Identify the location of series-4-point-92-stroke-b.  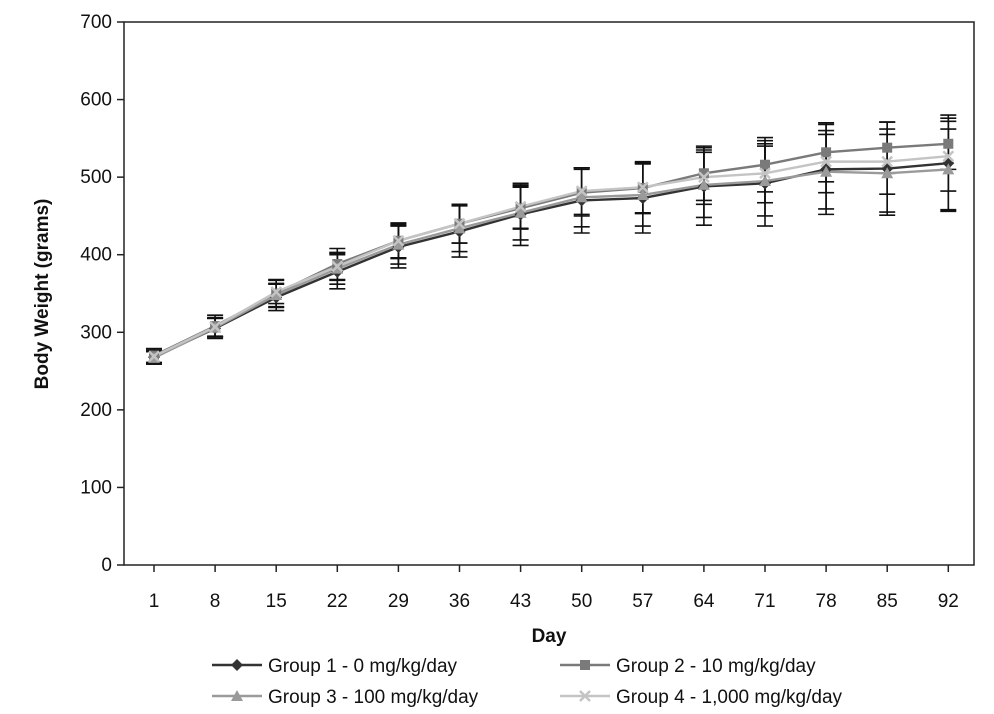
(948, 156).